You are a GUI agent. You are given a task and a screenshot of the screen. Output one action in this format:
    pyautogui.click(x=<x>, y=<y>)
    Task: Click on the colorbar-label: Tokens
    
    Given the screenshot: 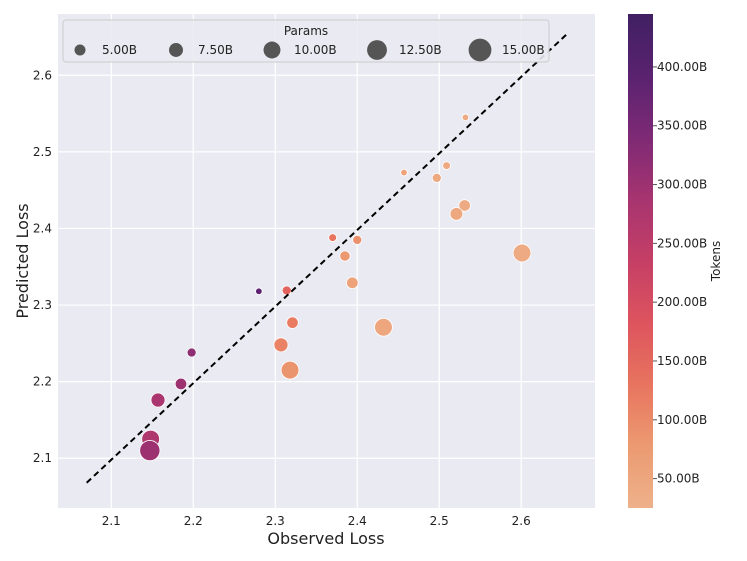 What is the action you would take?
    pyautogui.click(x=716, y=261)
    